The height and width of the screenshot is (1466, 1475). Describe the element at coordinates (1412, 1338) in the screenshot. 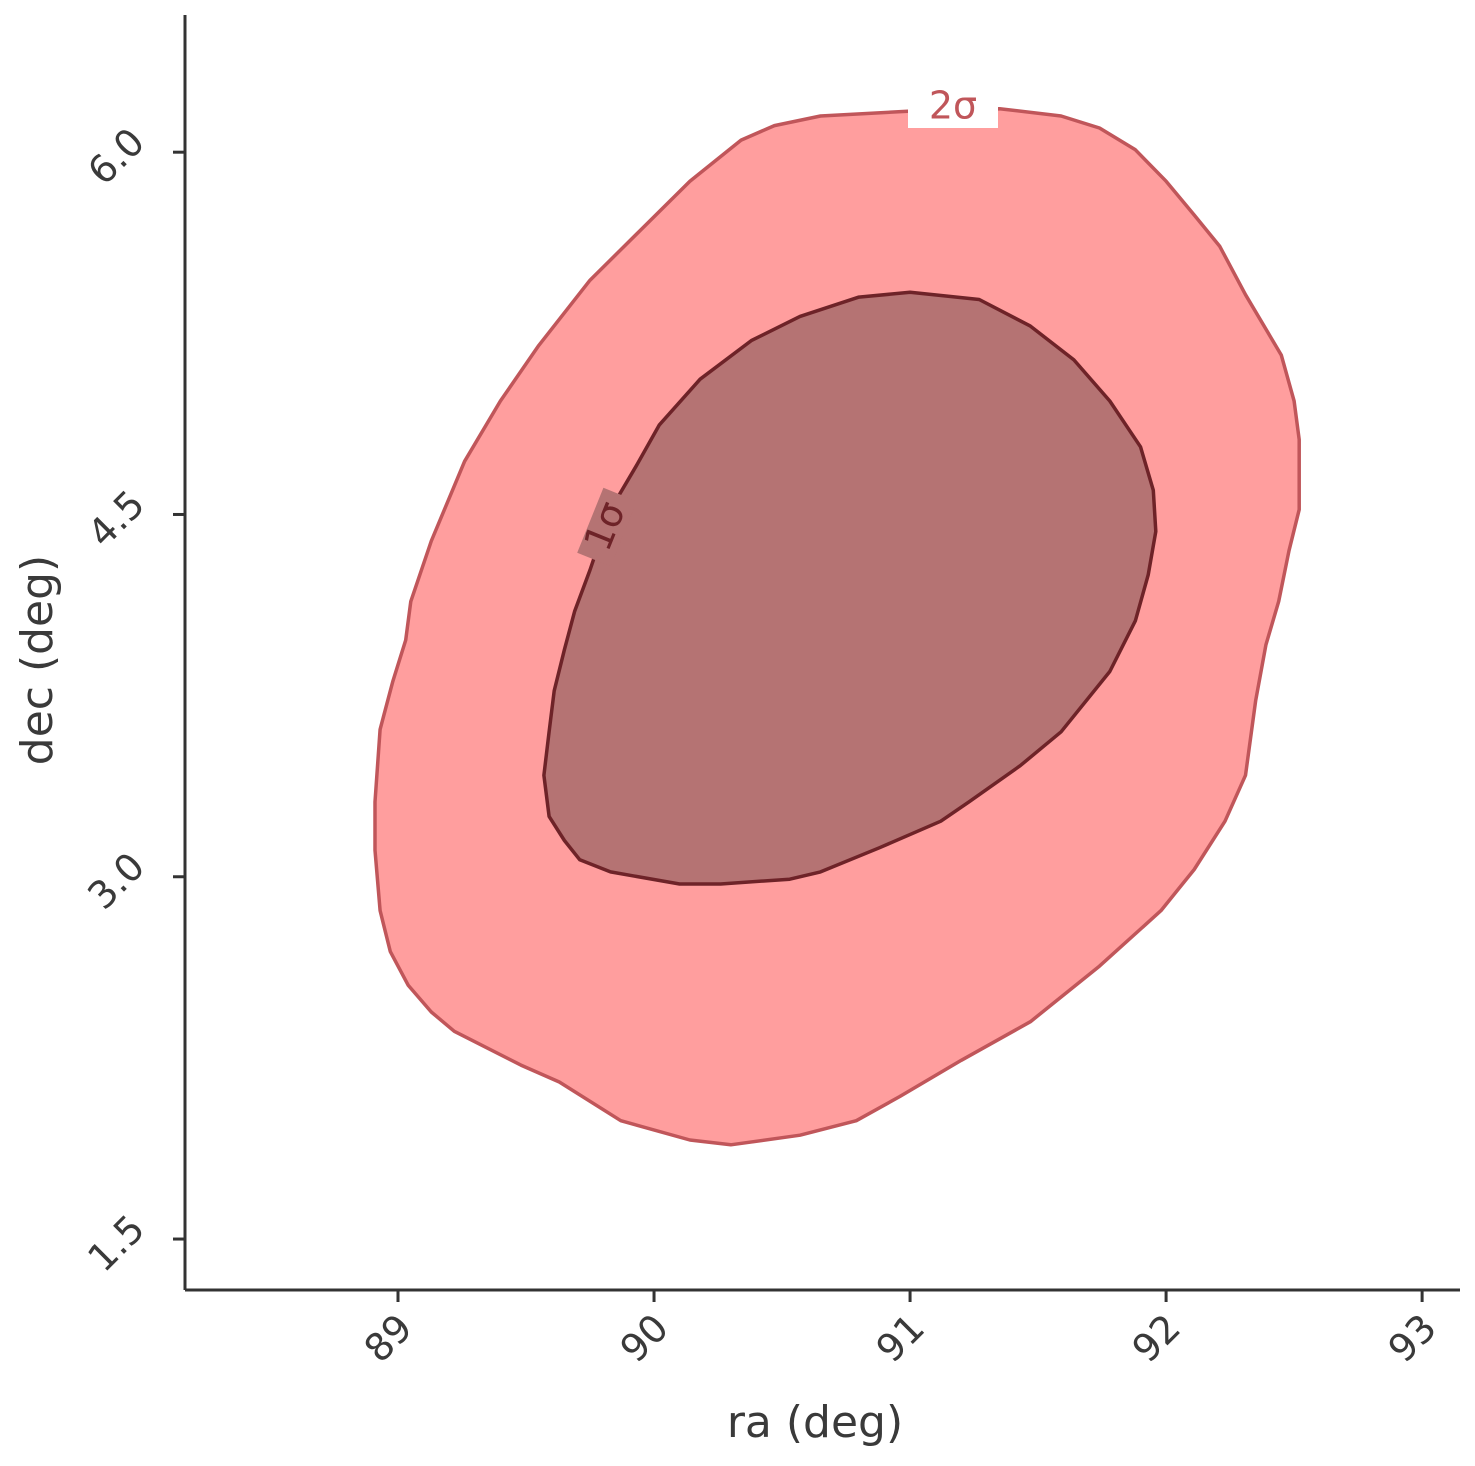

I see `x-tick-label: 93` at that location.